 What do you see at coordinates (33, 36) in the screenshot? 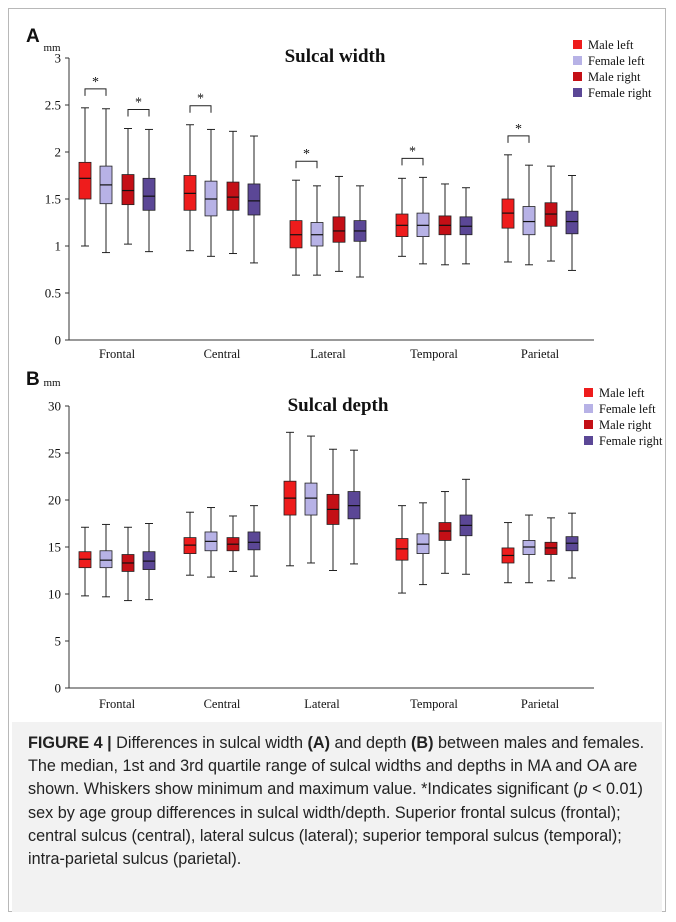
I see `panel-a-letter: A` at bounding box center [33, 36].